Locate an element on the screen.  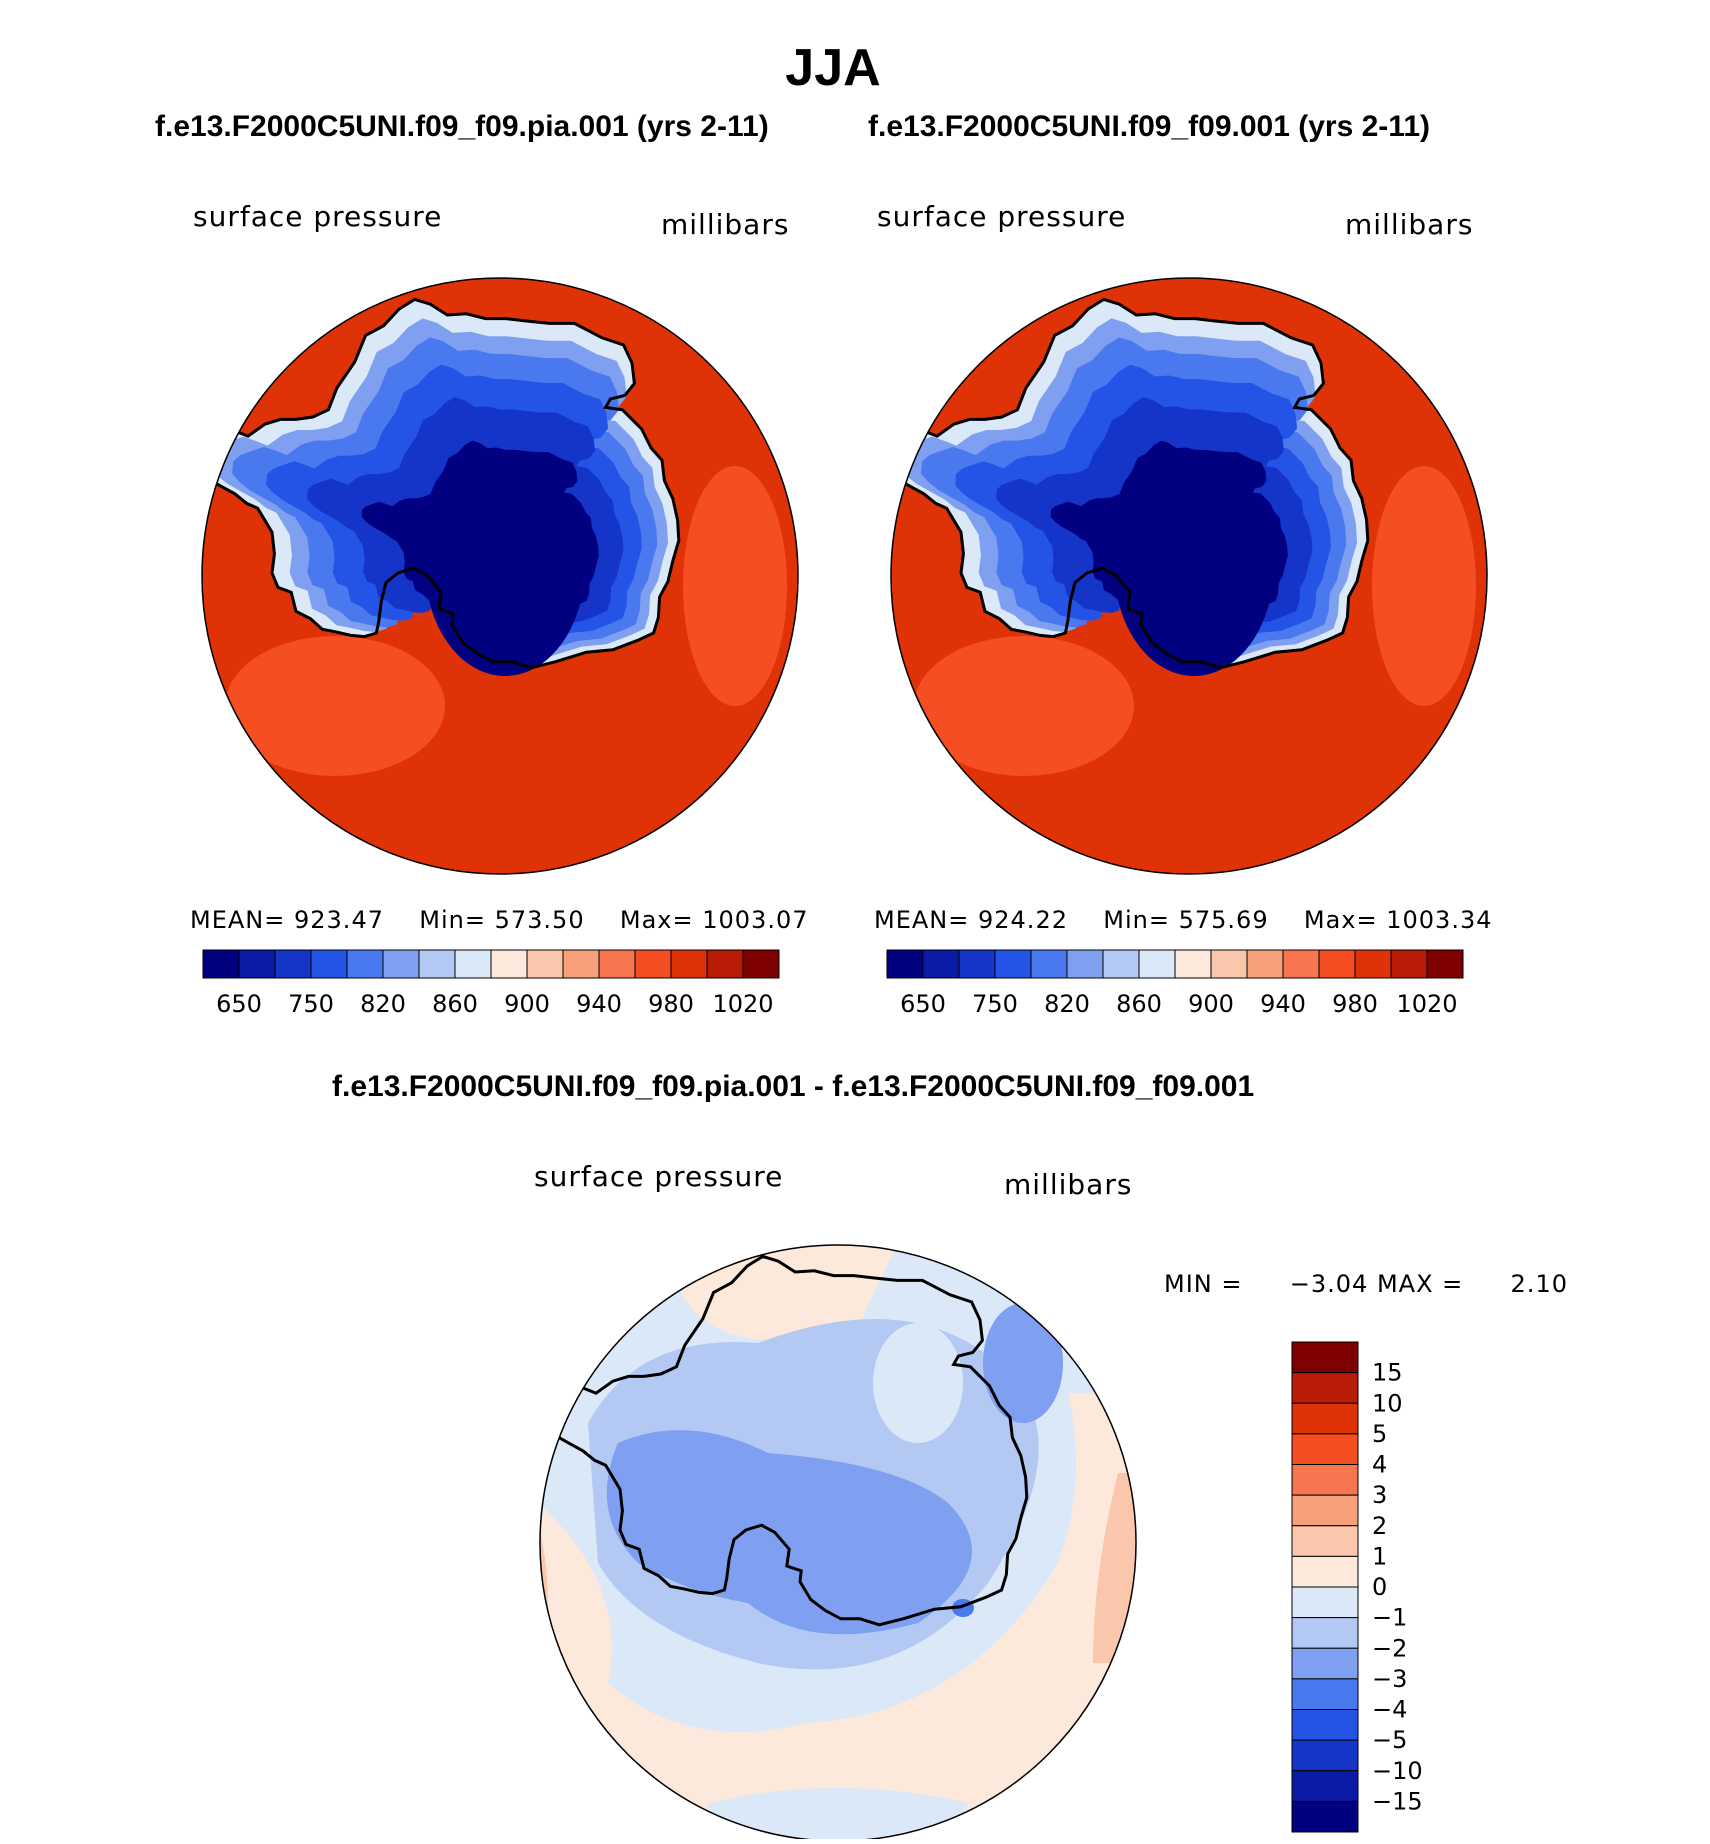
map-2-border is located at coordinates (1189, 576).